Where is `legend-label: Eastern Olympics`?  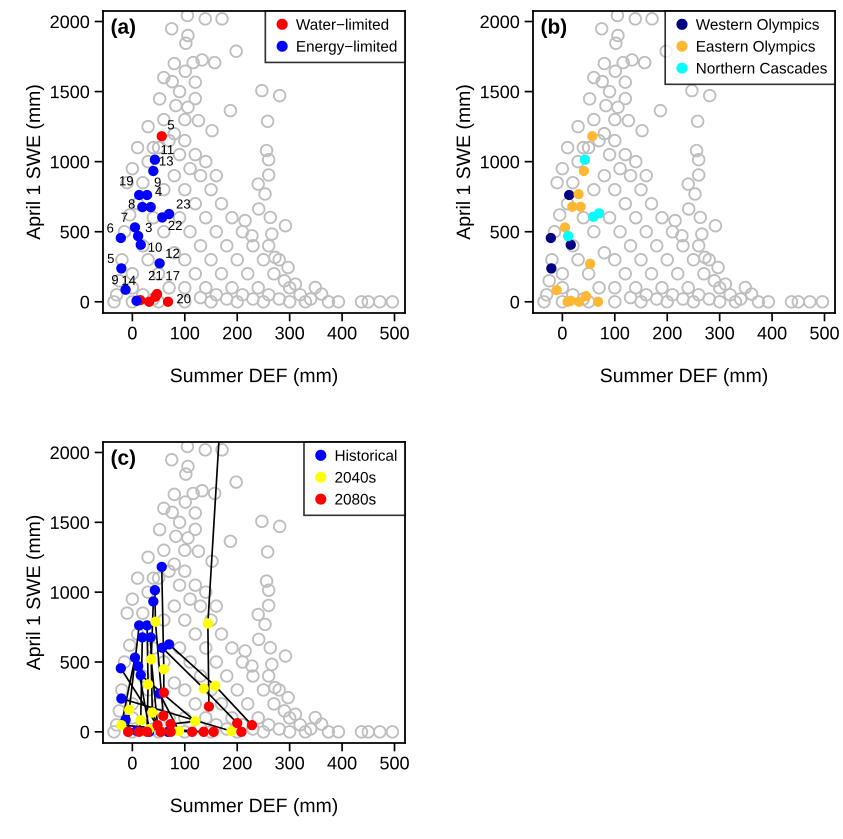
legend-label: Eastern Olympics is located at coordinates (756, 47).